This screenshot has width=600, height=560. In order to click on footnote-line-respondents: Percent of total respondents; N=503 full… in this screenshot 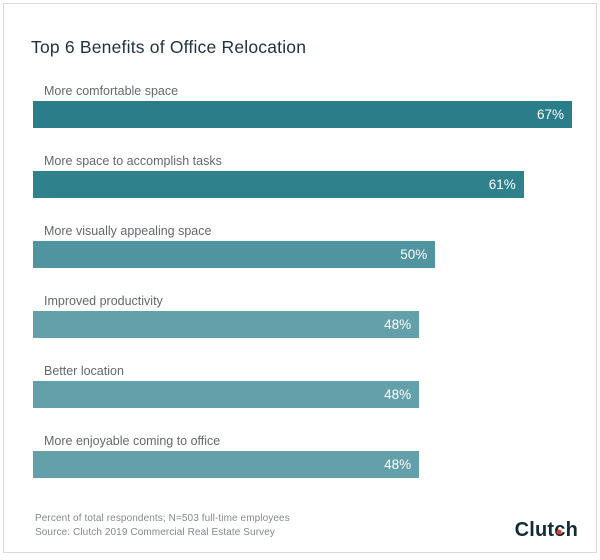, I will do `click(162, 518)`.